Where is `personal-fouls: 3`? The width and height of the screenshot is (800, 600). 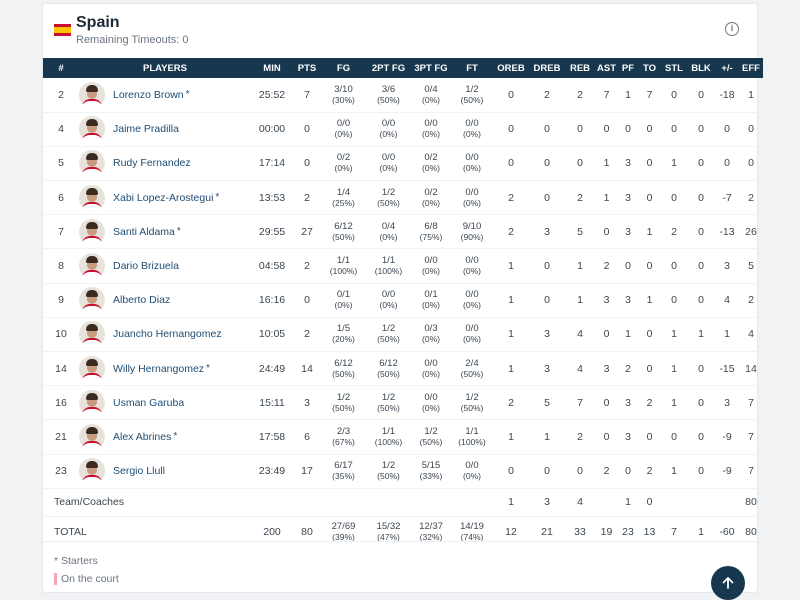
personal-fouls: 3 is located at coordinates (628, 437).